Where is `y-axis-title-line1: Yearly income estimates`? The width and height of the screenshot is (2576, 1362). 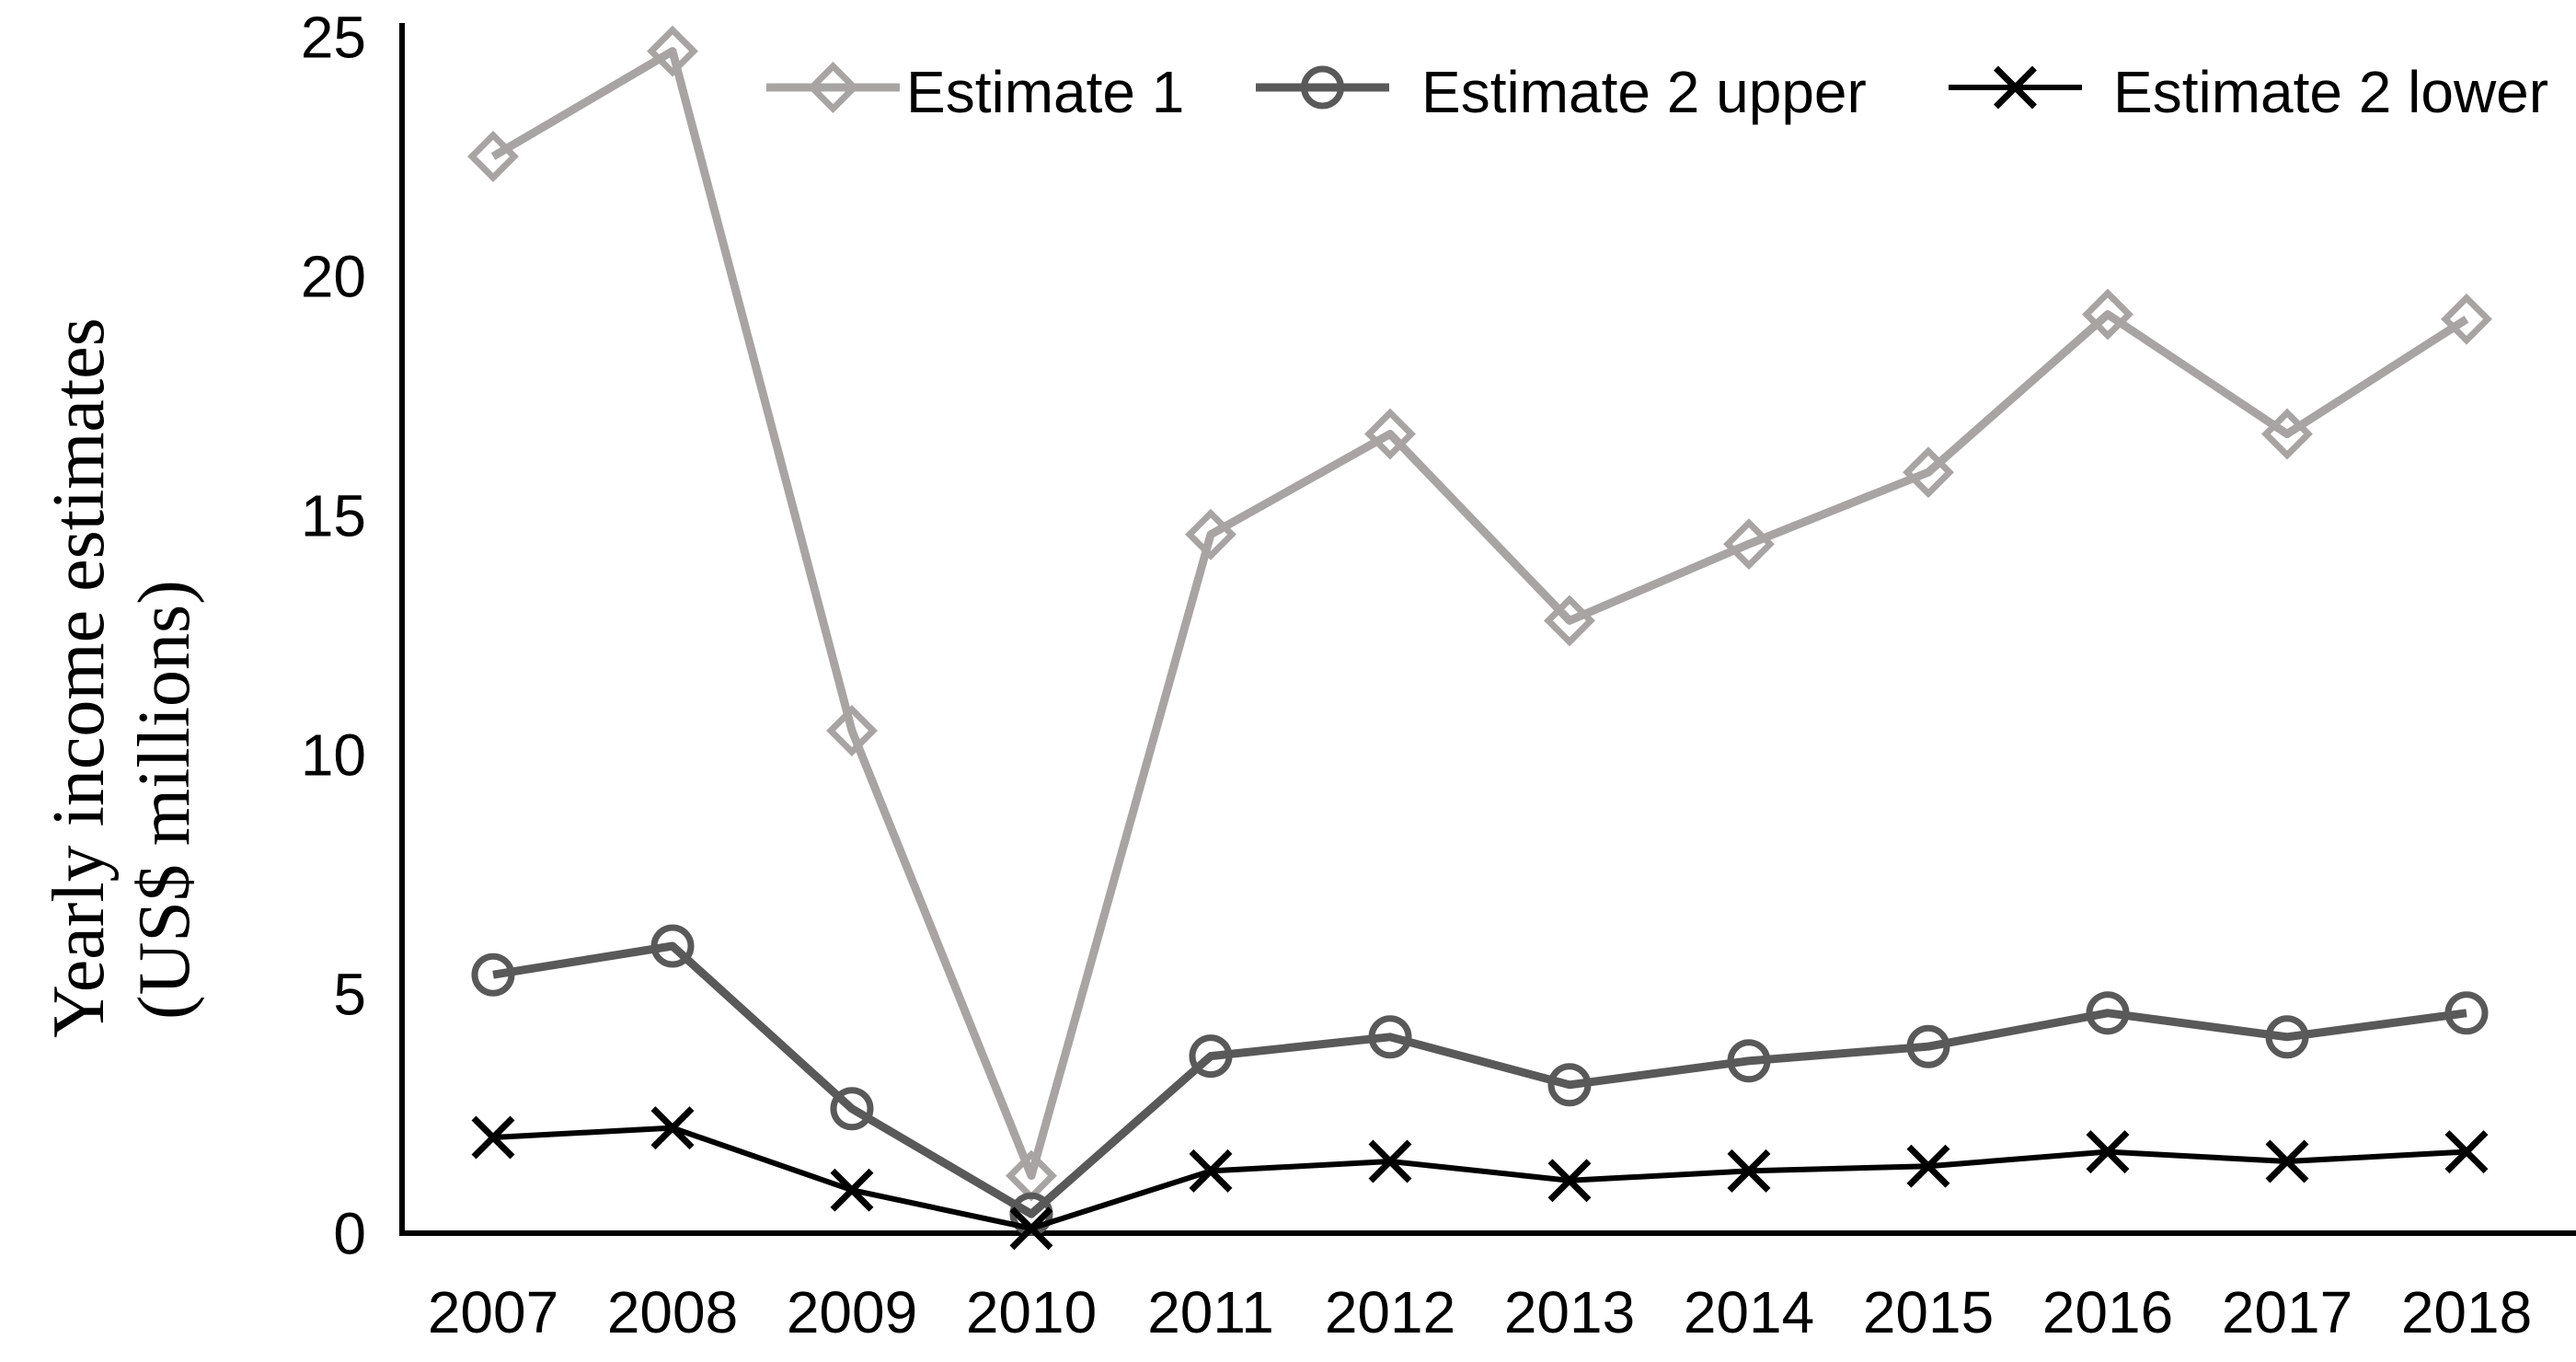
y-axis-title-line1: Yearly income estimates is located at coordinates (79, 678).